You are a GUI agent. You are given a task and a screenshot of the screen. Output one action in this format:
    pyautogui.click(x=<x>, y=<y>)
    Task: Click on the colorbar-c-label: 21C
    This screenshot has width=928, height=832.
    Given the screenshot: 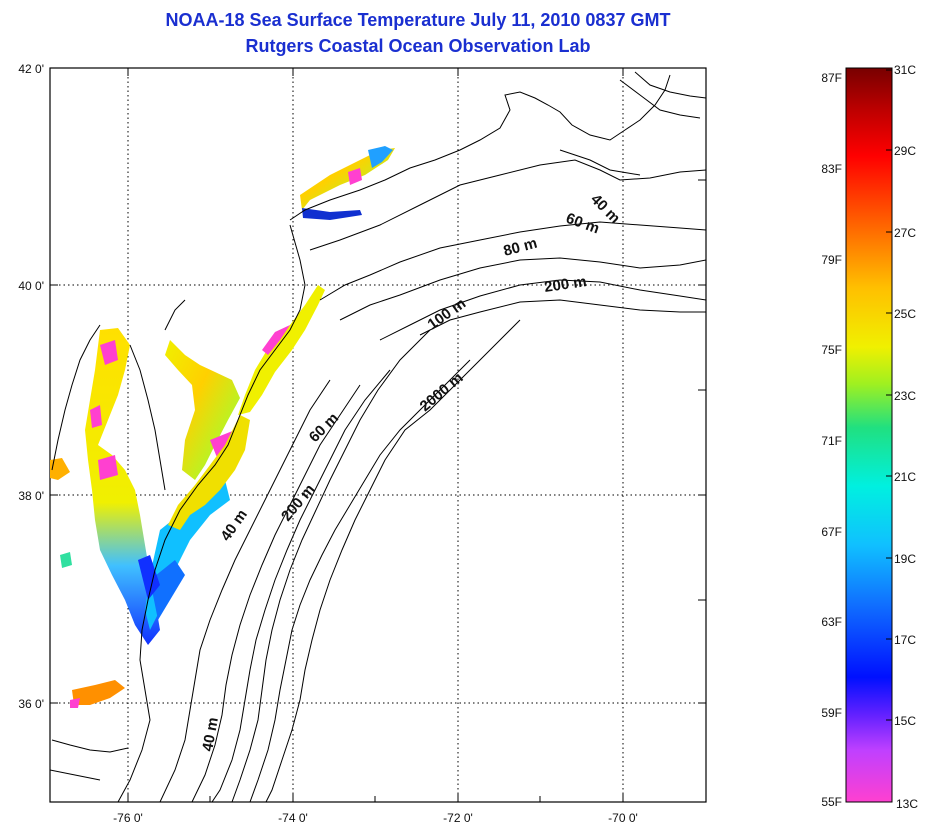 What is the action you would take?
    pyautogui.click(x=905, y=477)
    